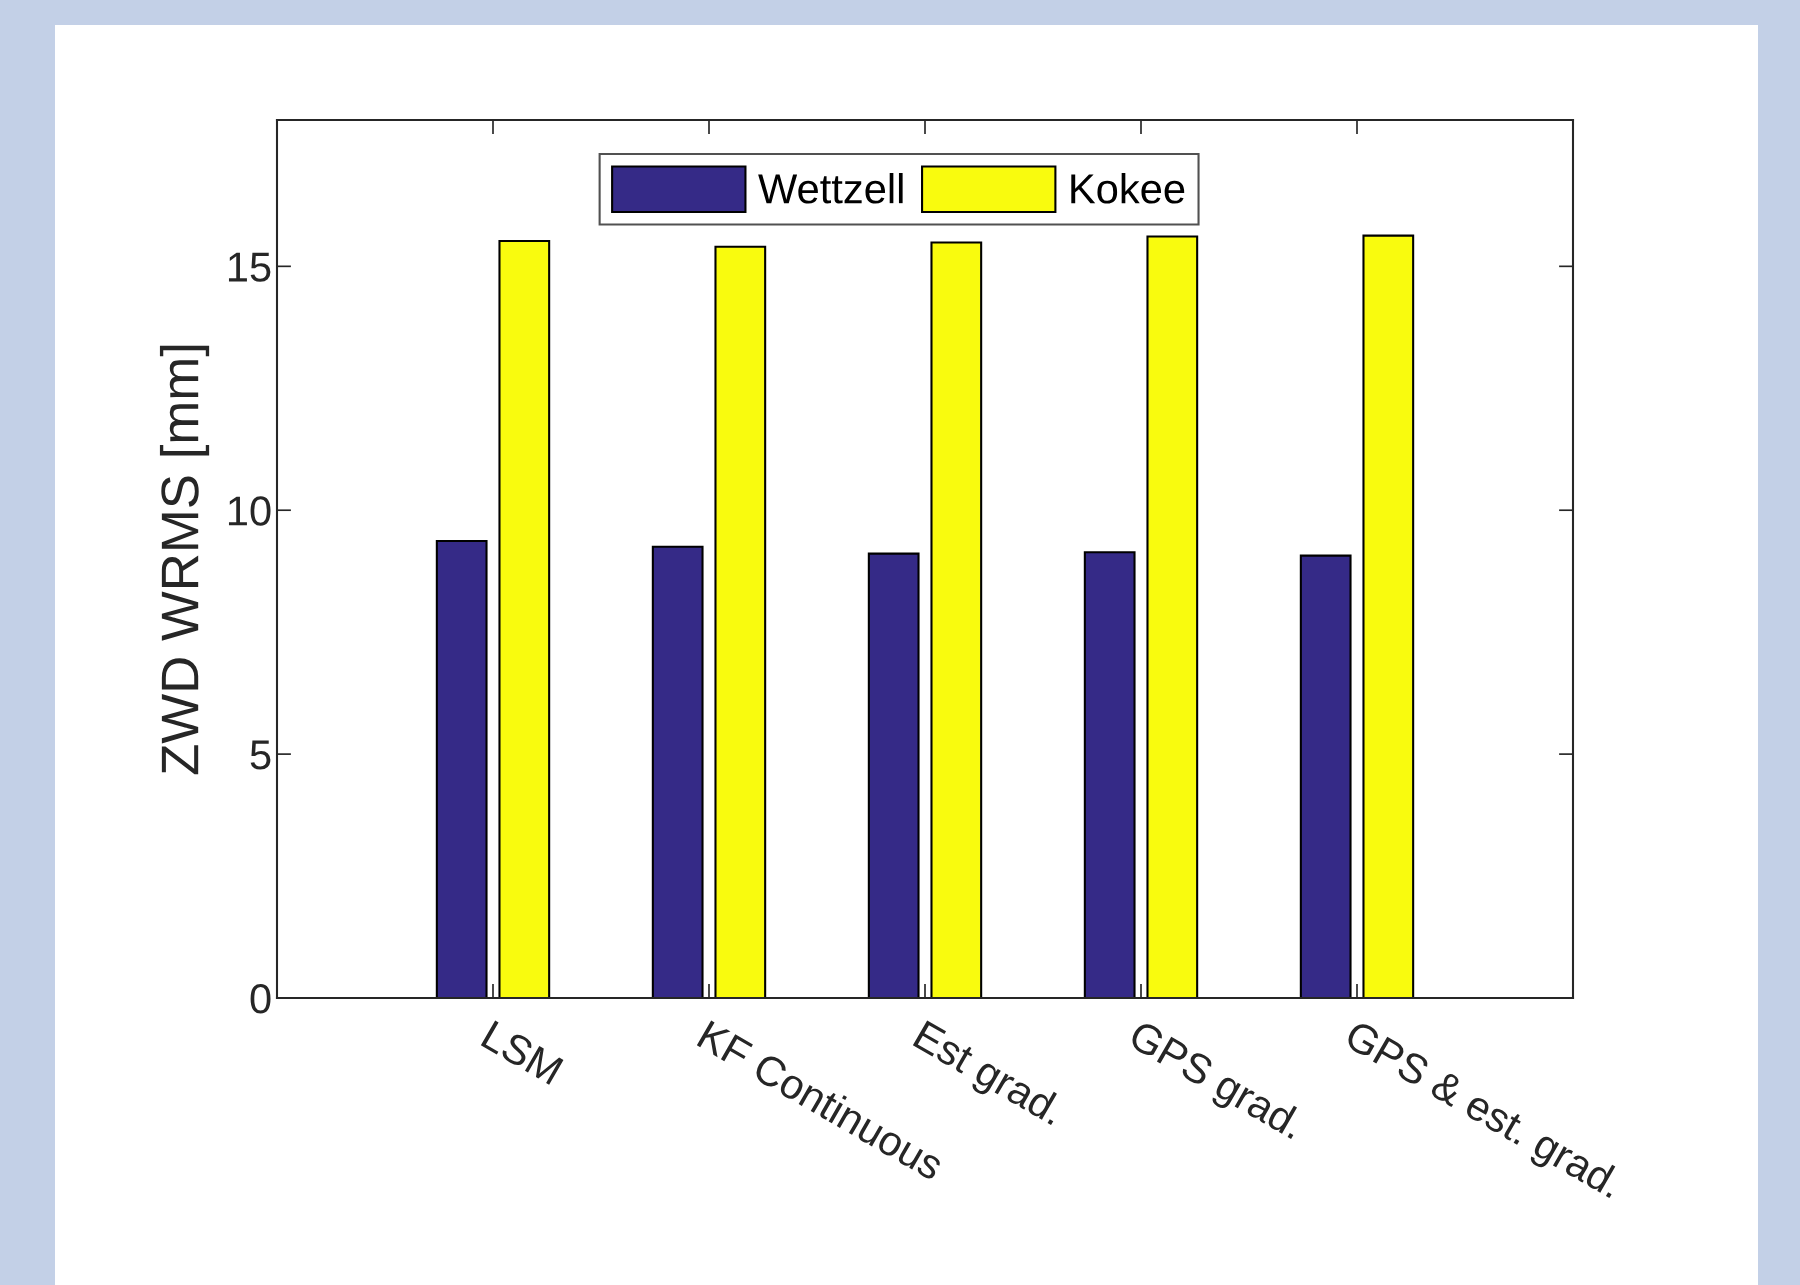 This screenshot has width=1800, height=1285. Describe the element at coordinates (1128, 188) in the screenshot. I see `legend-label: Kokee` at that location.